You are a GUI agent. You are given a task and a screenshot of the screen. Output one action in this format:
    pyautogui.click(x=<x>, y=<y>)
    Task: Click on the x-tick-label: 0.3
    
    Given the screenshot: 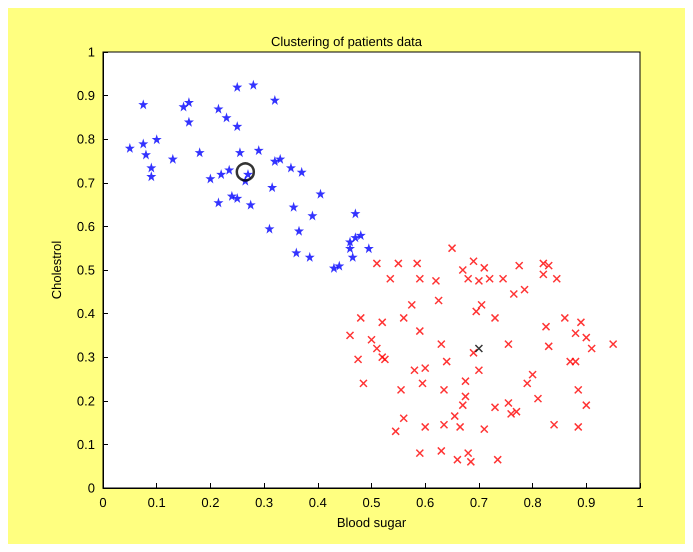 What is the action you would take?
    pyautogui.click(x=264, y=502)
    